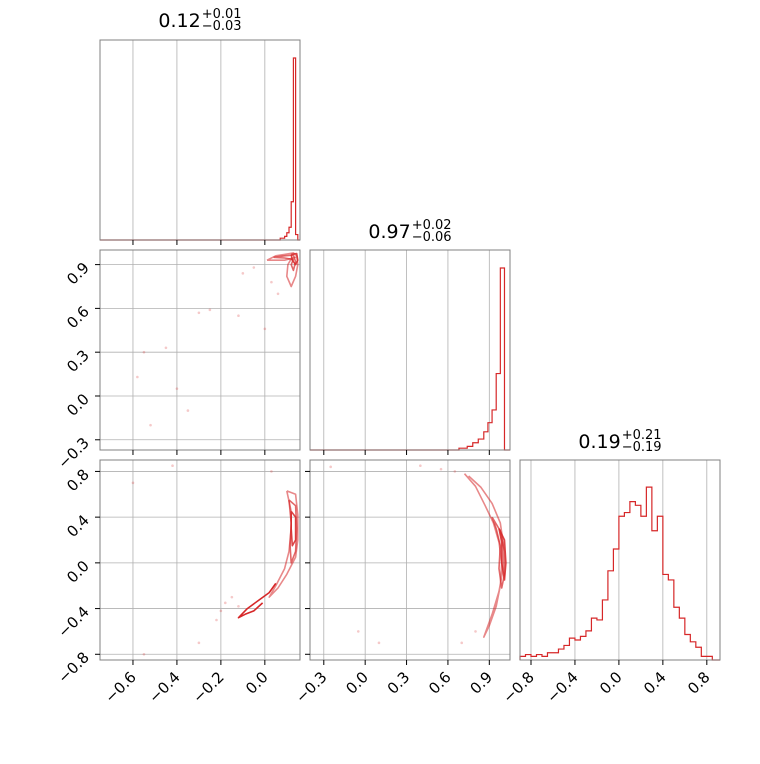  What do you see at coordinates (611, 683) in the screenshot?
I see `hist3-xtick-label: 0.0` at bounding box center [611, 683].